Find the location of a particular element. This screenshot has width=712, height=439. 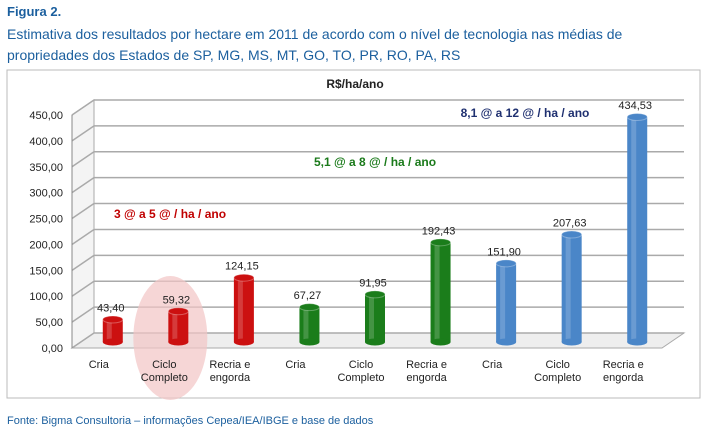

data-label: 67,27 is located at coordinates (308, 296).